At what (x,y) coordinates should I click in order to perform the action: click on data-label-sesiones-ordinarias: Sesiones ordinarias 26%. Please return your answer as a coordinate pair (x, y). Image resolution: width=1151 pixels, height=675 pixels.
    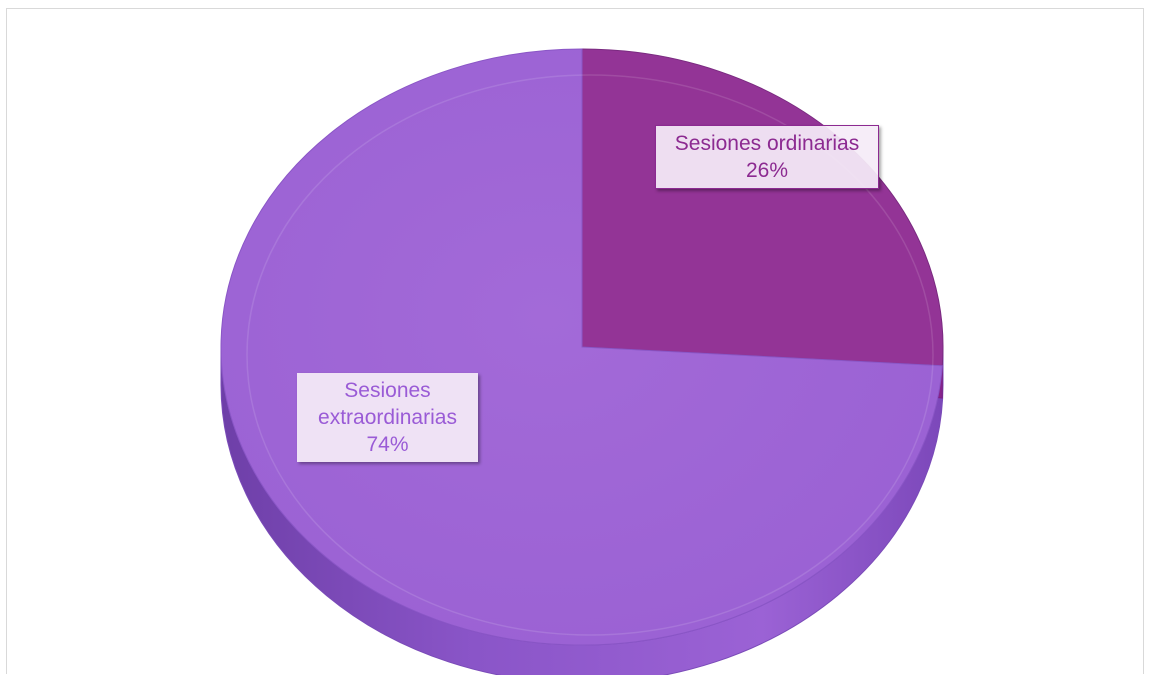
    Looking at the image, I should click on (767, 157).